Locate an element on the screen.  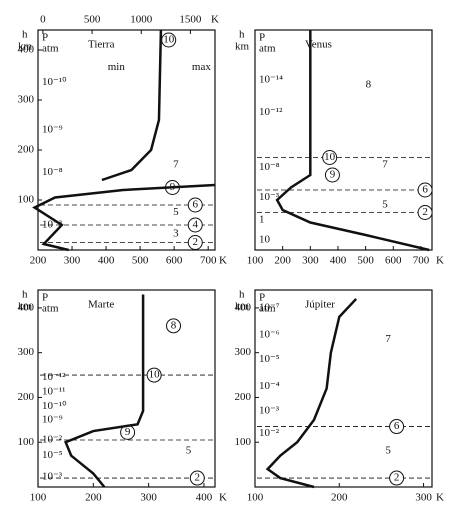
x-tick-label: 600 is located at coordinates (393, 261).